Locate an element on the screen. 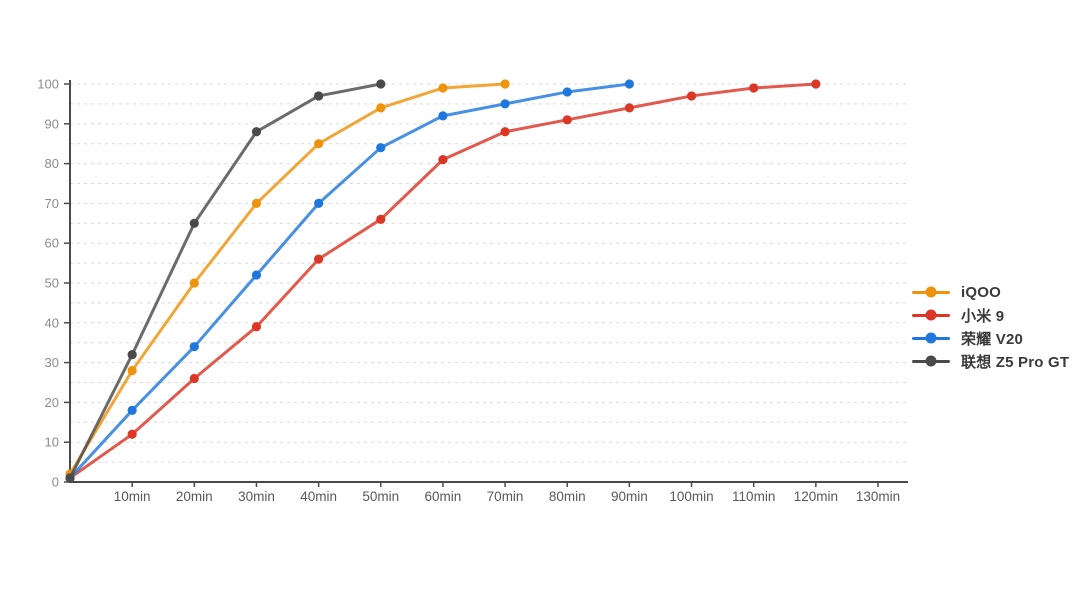 Image resolution: width=1080 pixels, height=608 pixels. x-tick-label: 120min is located at coordinates (816, 496).